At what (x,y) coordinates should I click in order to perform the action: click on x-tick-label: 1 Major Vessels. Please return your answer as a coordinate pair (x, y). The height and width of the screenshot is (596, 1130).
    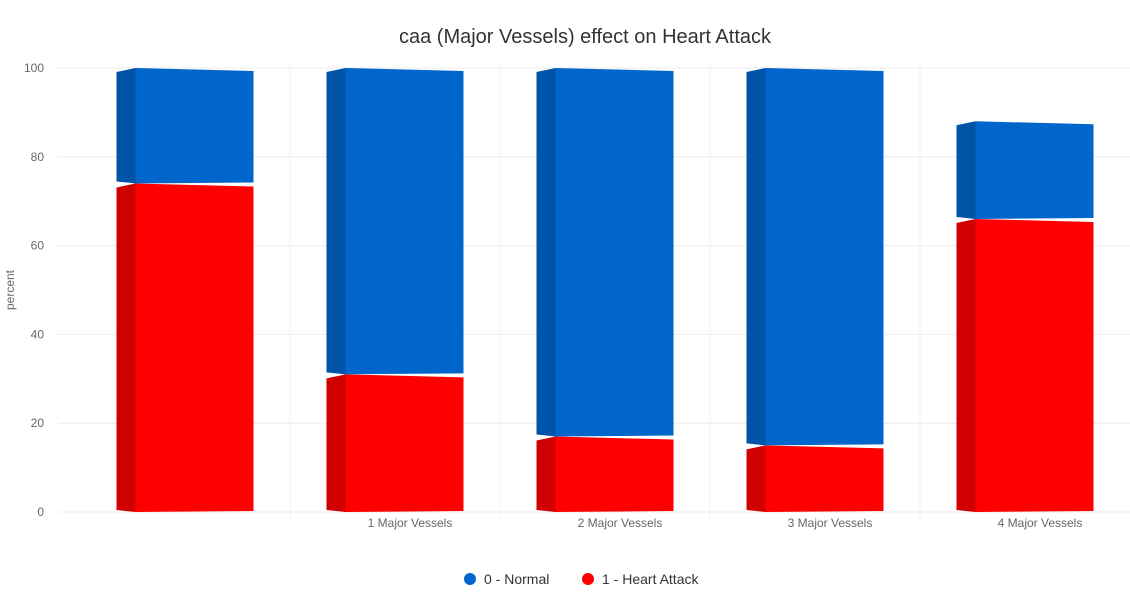
    Looking at the image, I should click on (410, 523).